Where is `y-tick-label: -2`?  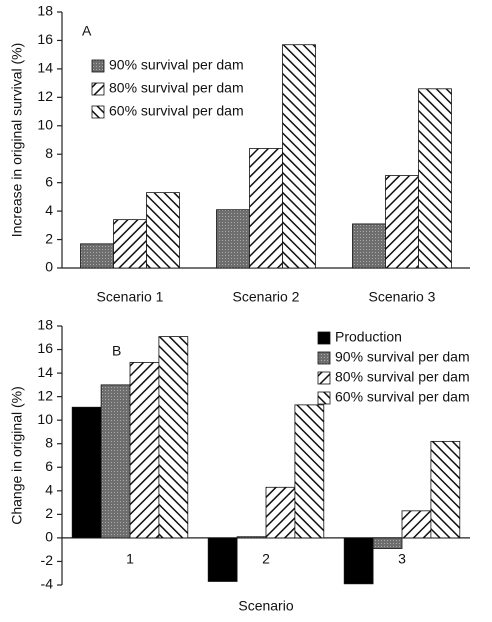
y-tick-label: -2 is located at coordinates (47, 560).